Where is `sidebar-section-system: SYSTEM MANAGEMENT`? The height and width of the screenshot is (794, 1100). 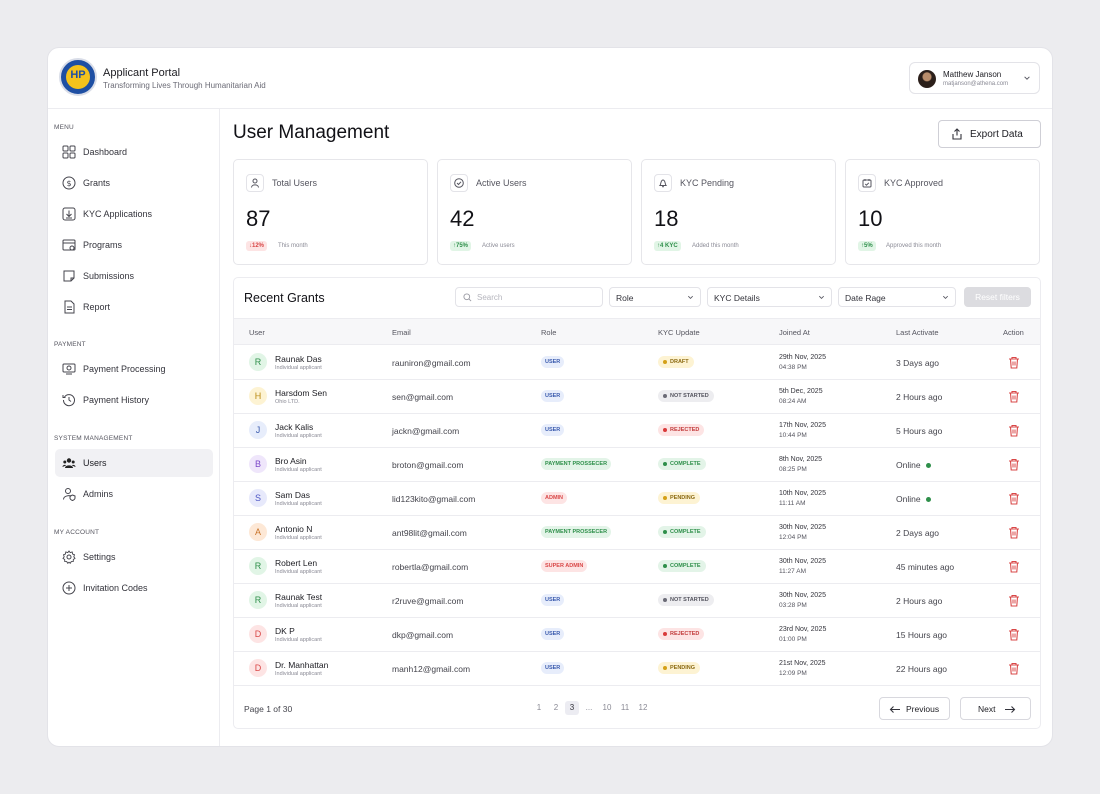 sidebar-section-system: SYSTEM MANAGEMENT is located at coordinates (93, 438).